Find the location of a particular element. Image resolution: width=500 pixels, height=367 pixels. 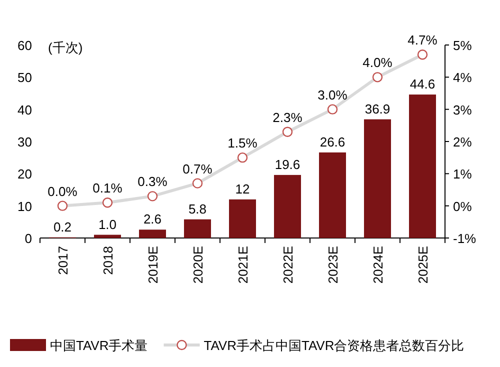

data-label: 2.6 is located at coordinates (152, 219).